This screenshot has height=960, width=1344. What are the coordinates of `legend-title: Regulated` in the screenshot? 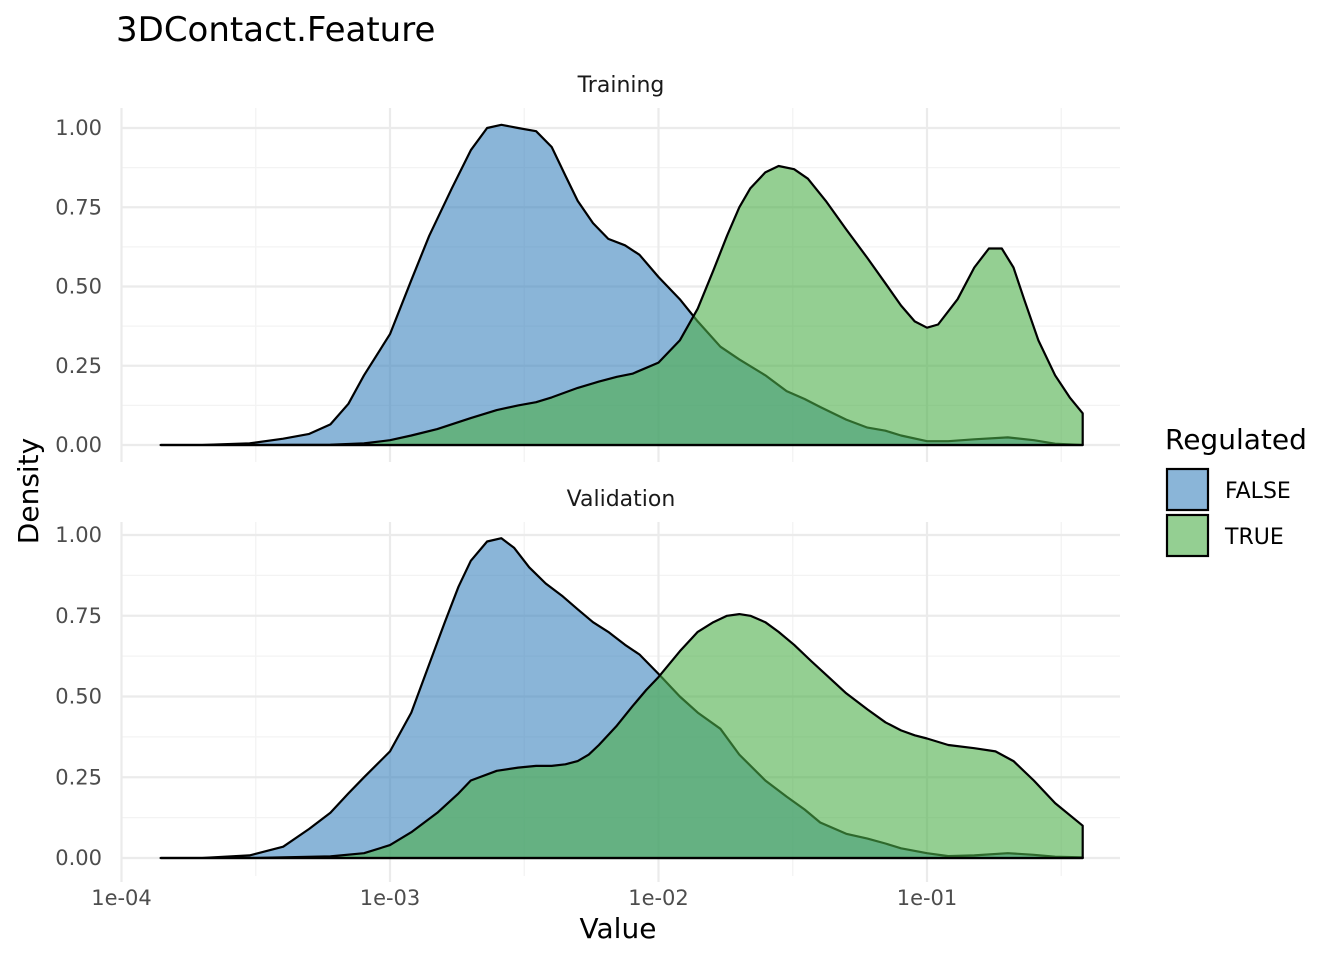 It's located at (1236, 439).